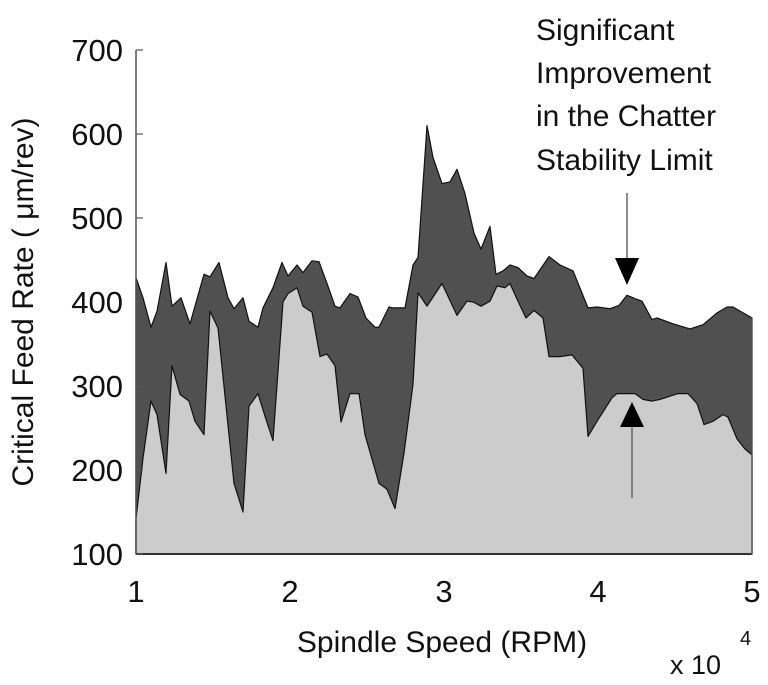  What do you see at coordinates (624, 73) in the screenshot?
I see `annotation-line-2: Improvement` at bounding box center [624, 73].